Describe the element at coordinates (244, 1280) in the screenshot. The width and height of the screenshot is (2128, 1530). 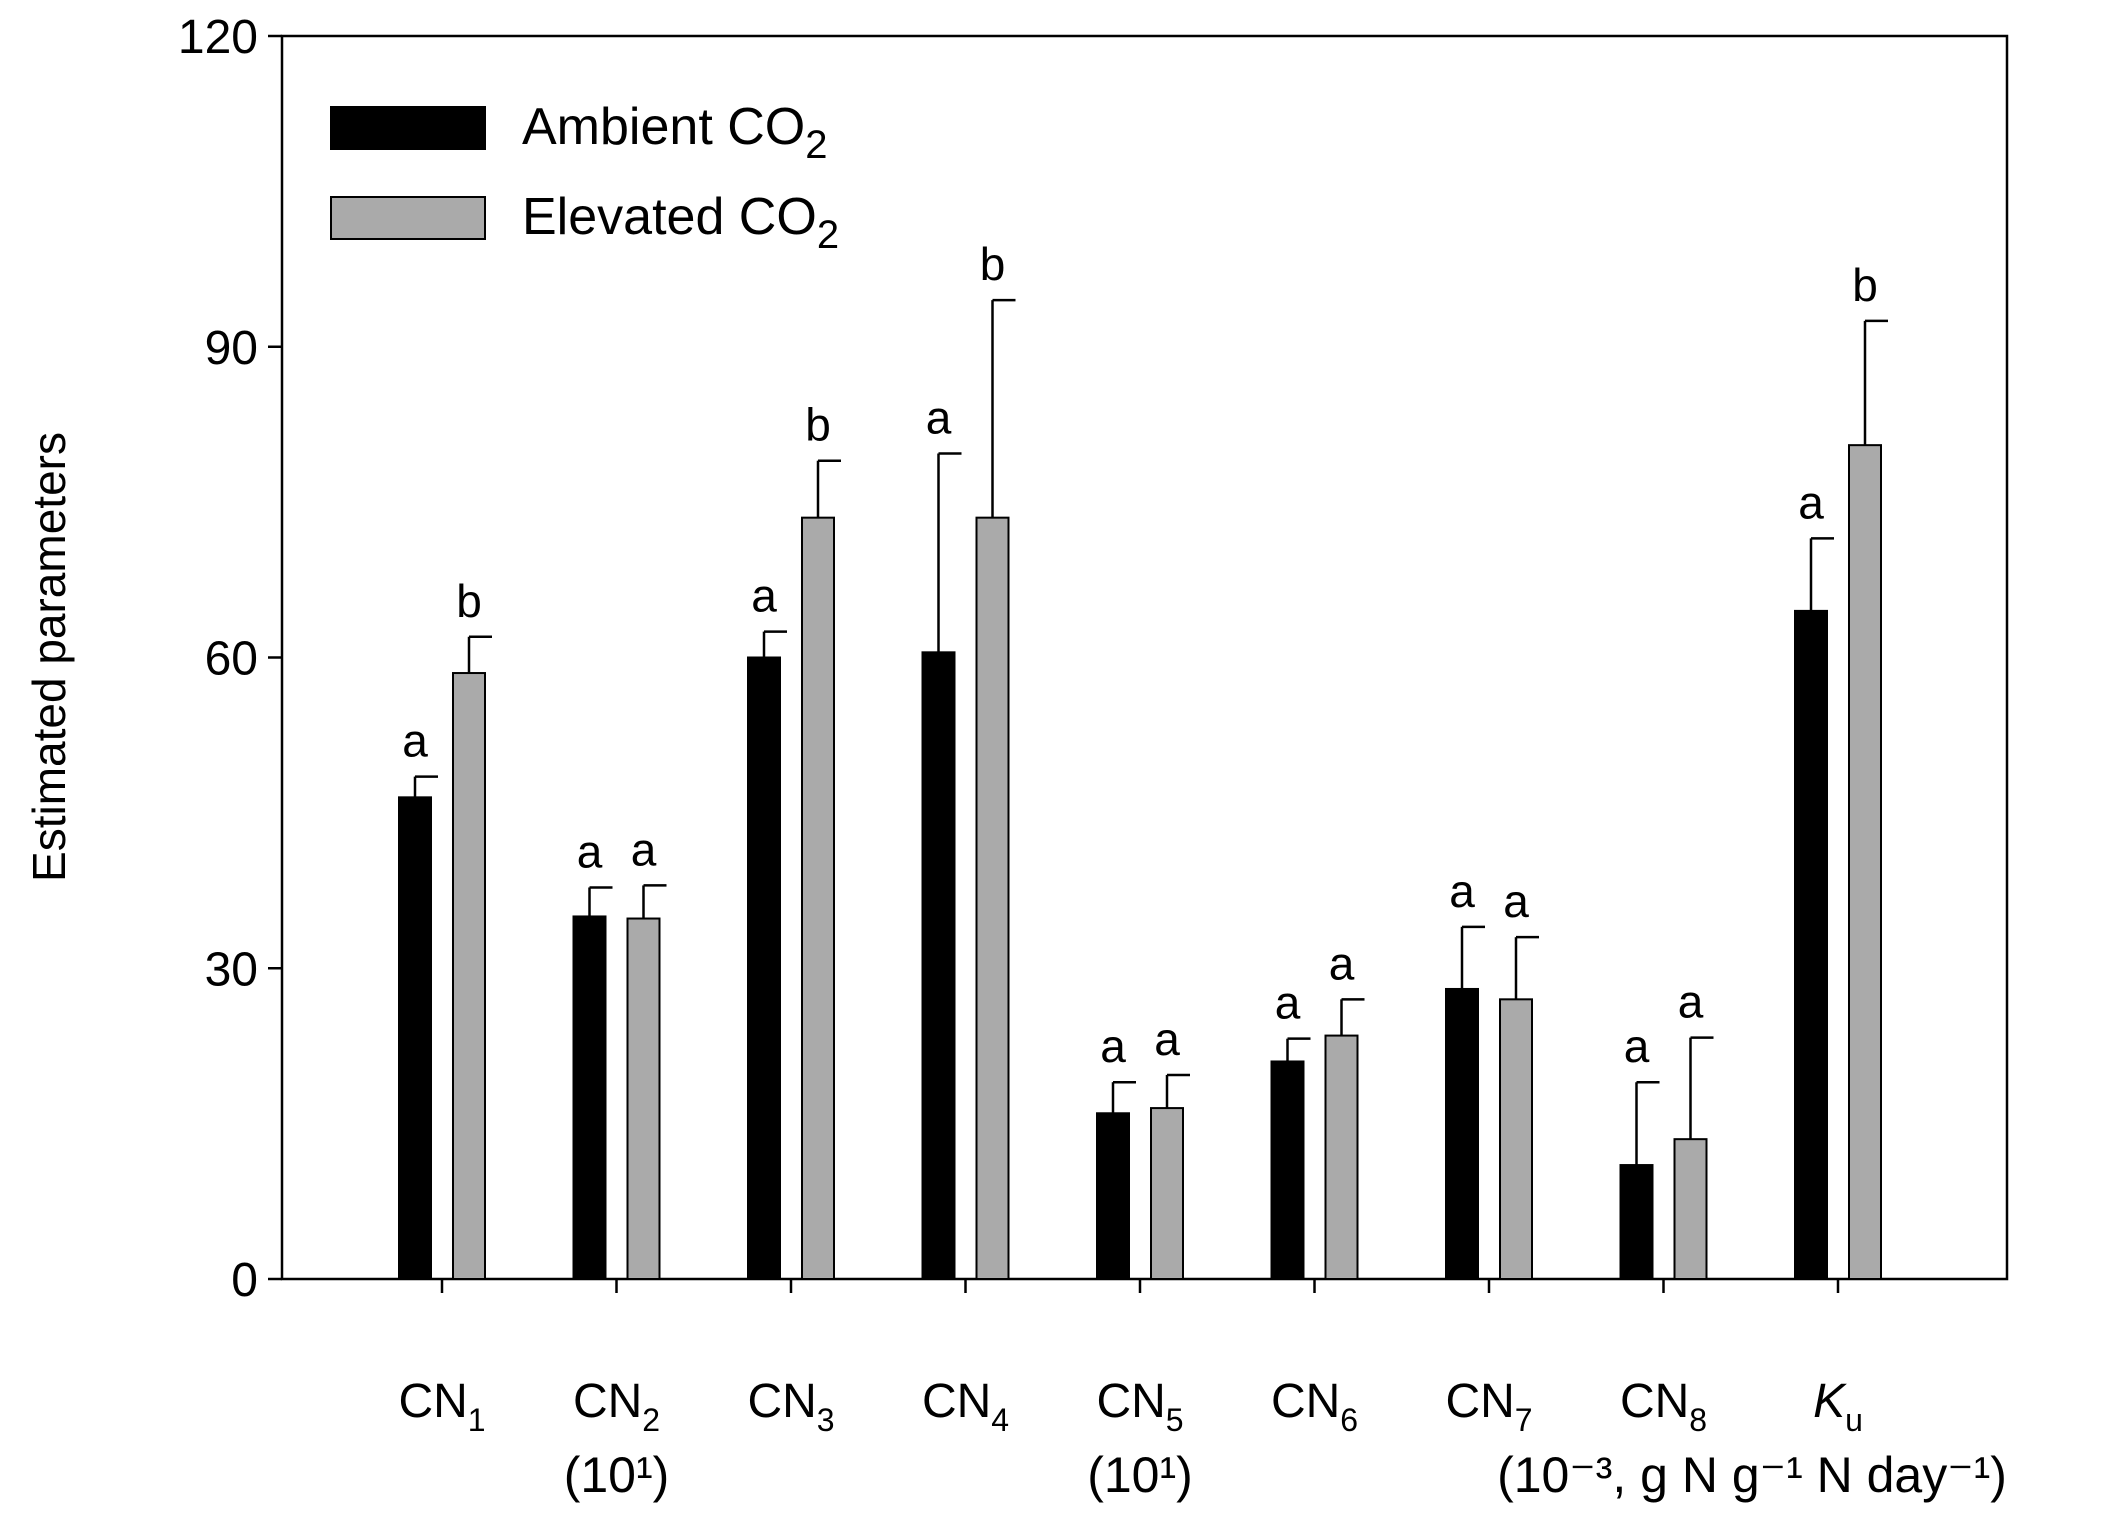
I see `y-tick-label: 0` at that location.